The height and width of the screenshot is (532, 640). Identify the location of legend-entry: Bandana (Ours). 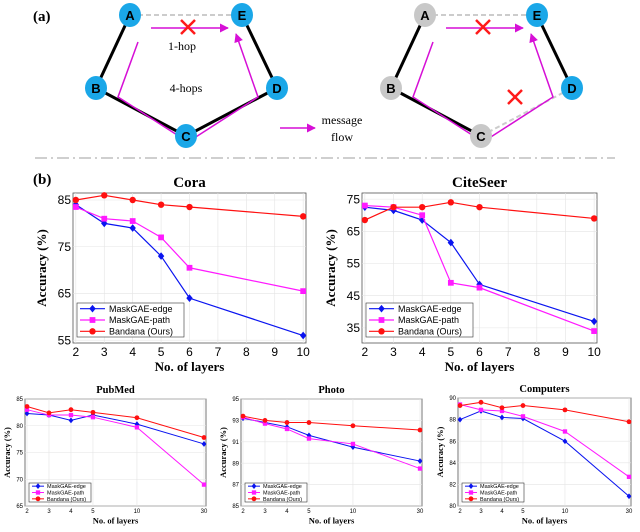
(59, 499).